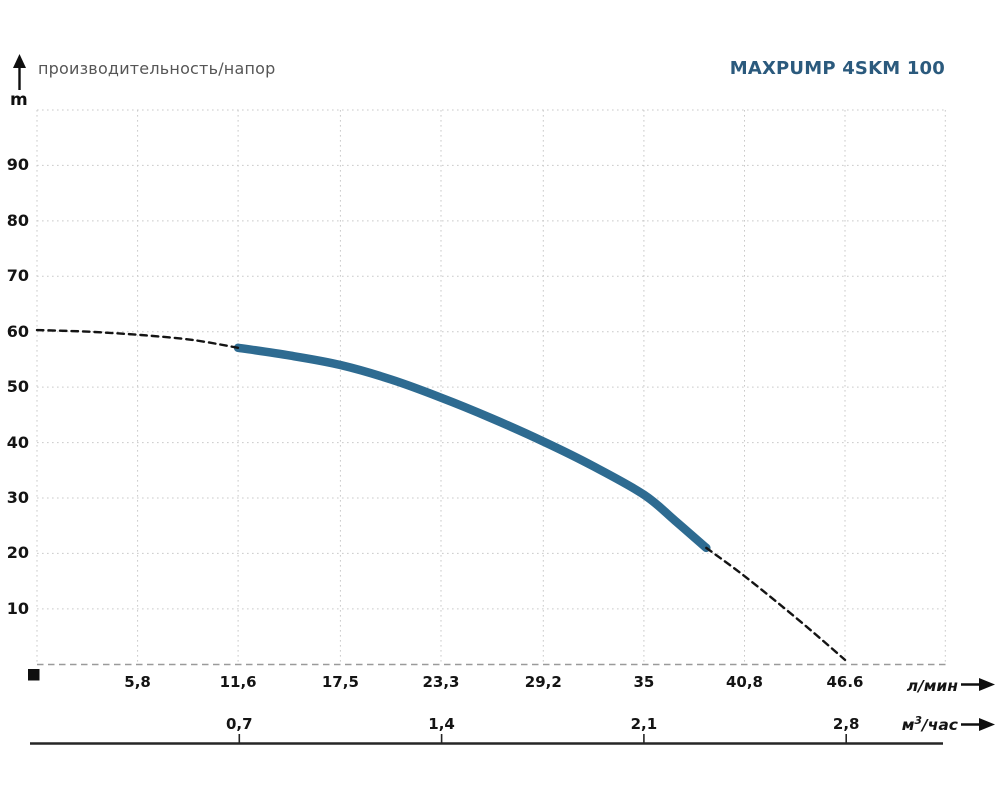  What do you see at coordinates (845, 682) in the screenshot?
I see `x1-tick-label: 46.6` at bounding box center [845, 682].